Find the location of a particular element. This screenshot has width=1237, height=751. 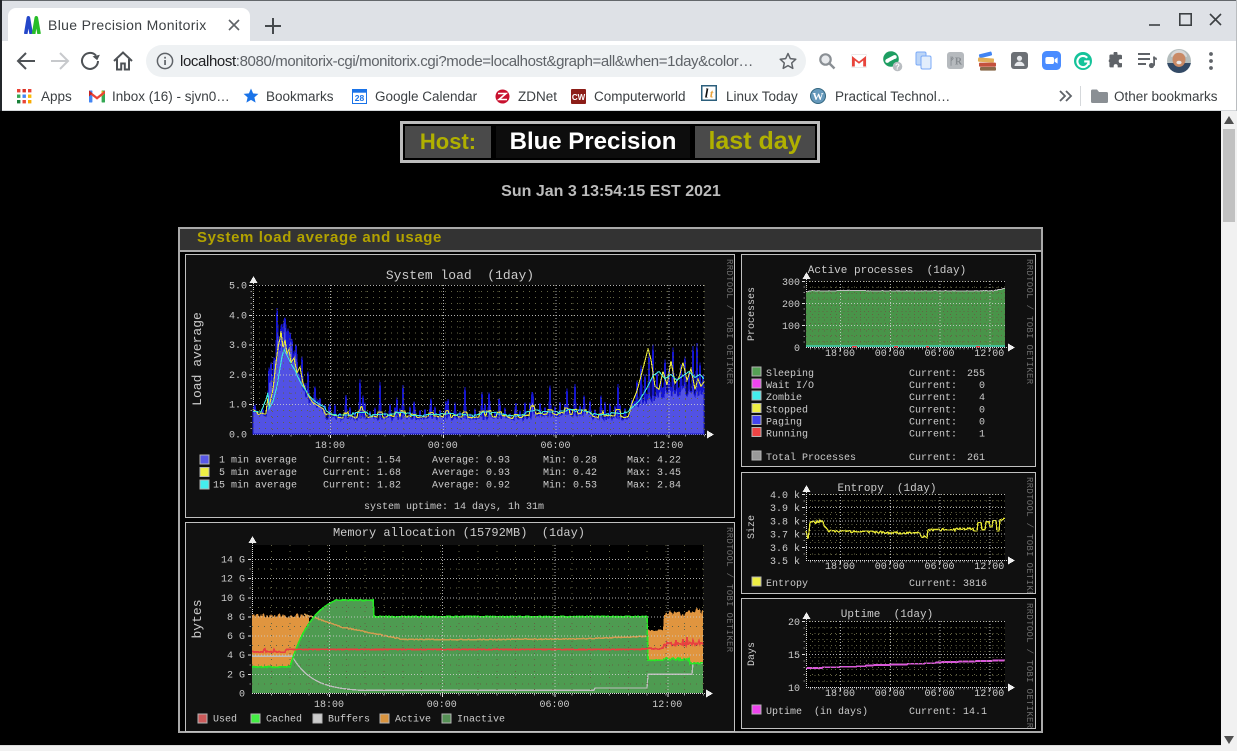

svg-text: Total Processes is located at coordinates (811, 458).